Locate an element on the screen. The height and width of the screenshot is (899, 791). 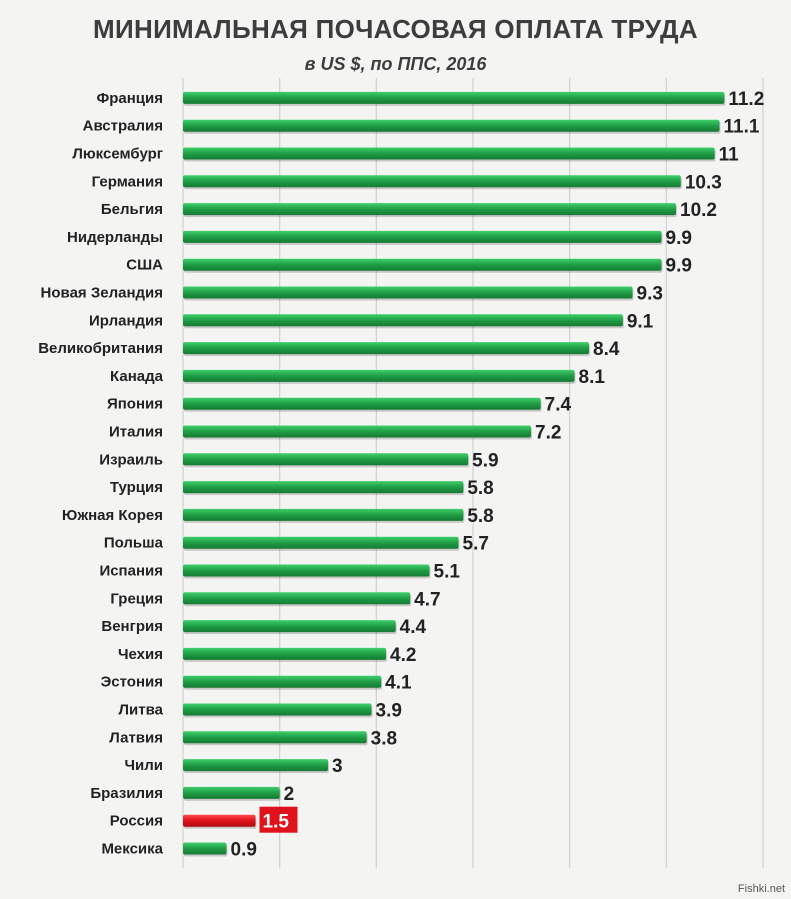
category-label: Бразилия is located at coordinates (126, 793).